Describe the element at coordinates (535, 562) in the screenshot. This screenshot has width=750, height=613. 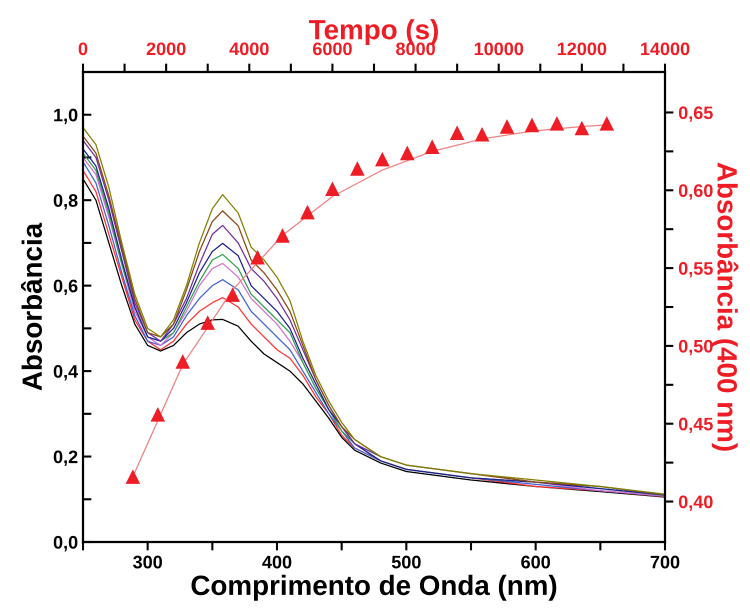
I see `x-tick-label: 600` at that location.